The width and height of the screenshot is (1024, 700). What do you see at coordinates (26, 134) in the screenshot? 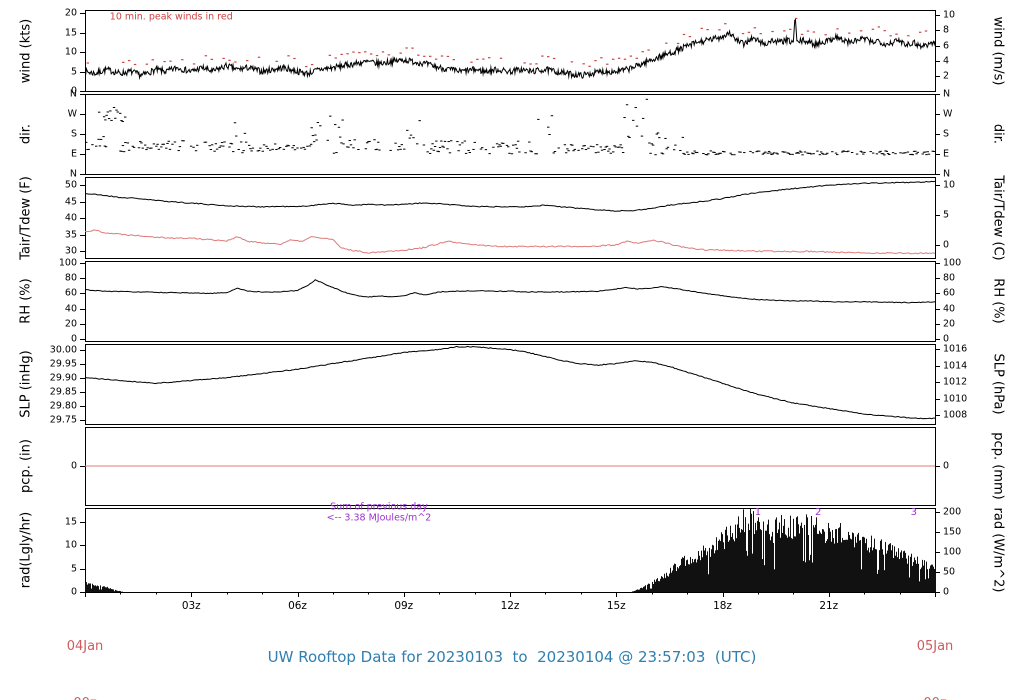
I see `axis-label-left-wind_direction: dir.` at bounding box center [26, 134].